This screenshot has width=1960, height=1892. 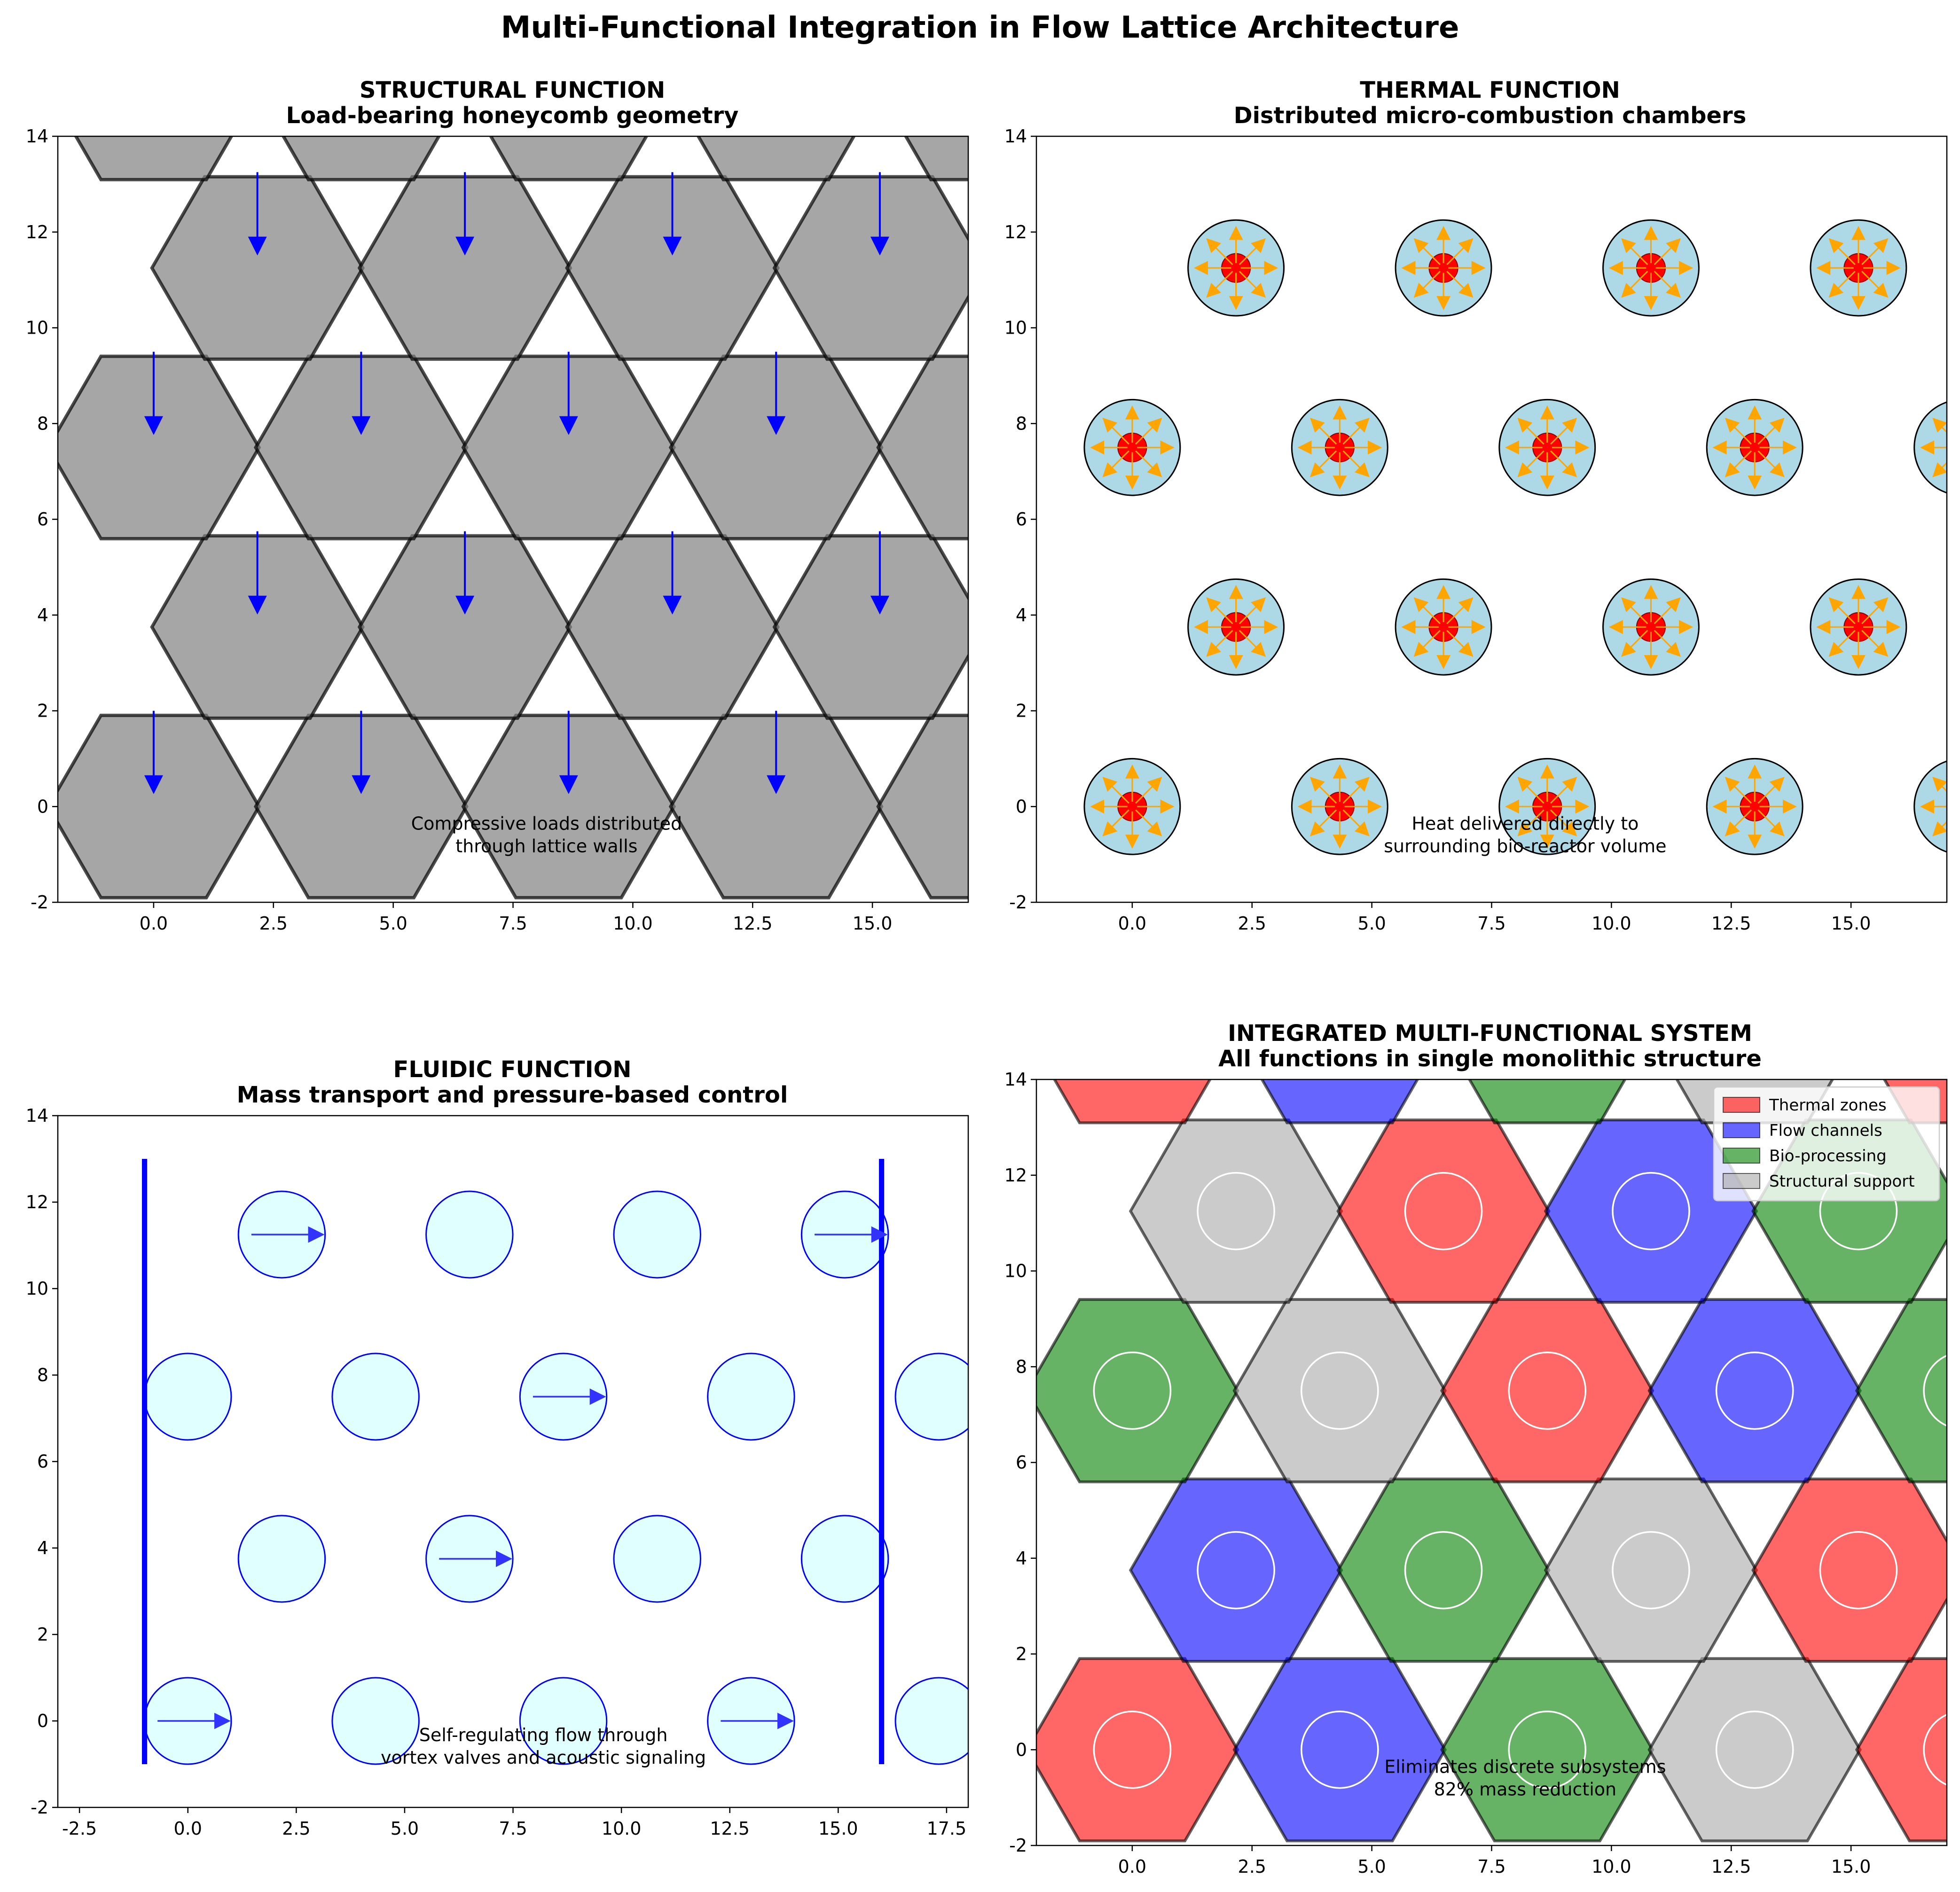 I want to click on x-tick-label: 7.5, so click(x=513, y=923).